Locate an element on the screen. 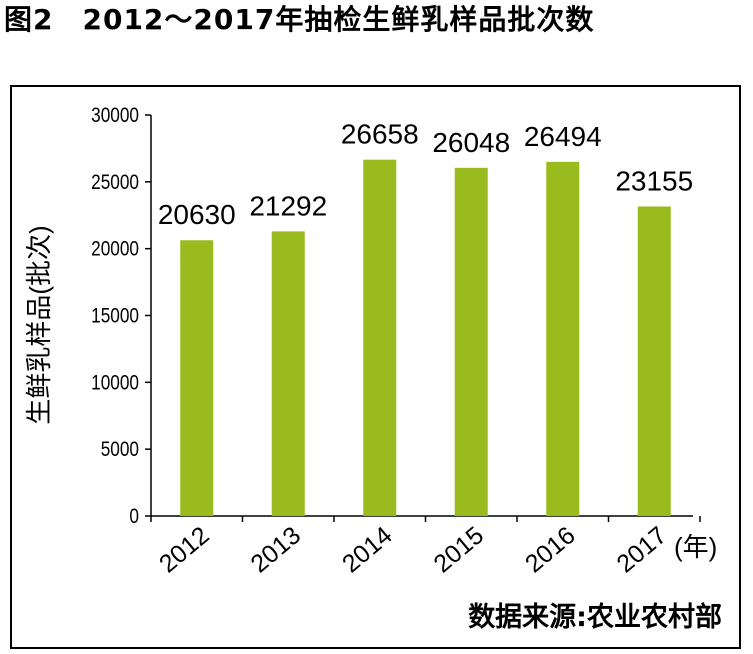 This screenshot has height=654, width=753. x-axis: 2012 2013 2014 2015 2016 2017 is located at coordinates (425, 546).